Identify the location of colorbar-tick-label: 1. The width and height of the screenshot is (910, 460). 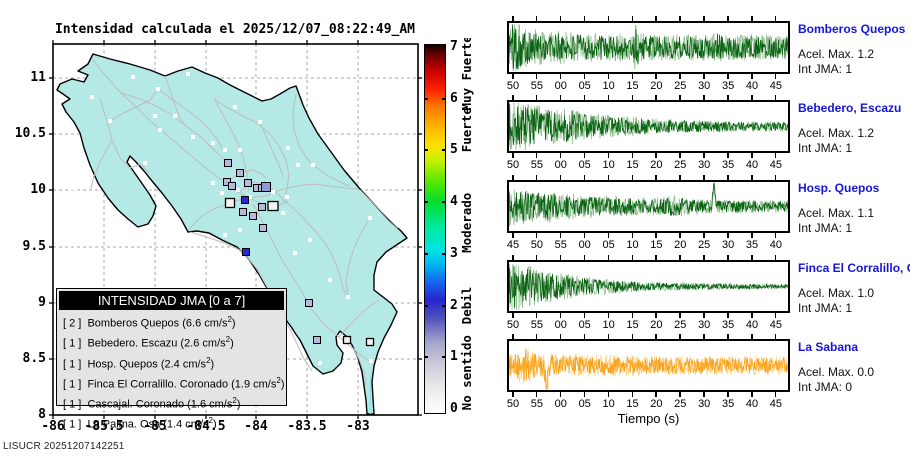
(454, 357).